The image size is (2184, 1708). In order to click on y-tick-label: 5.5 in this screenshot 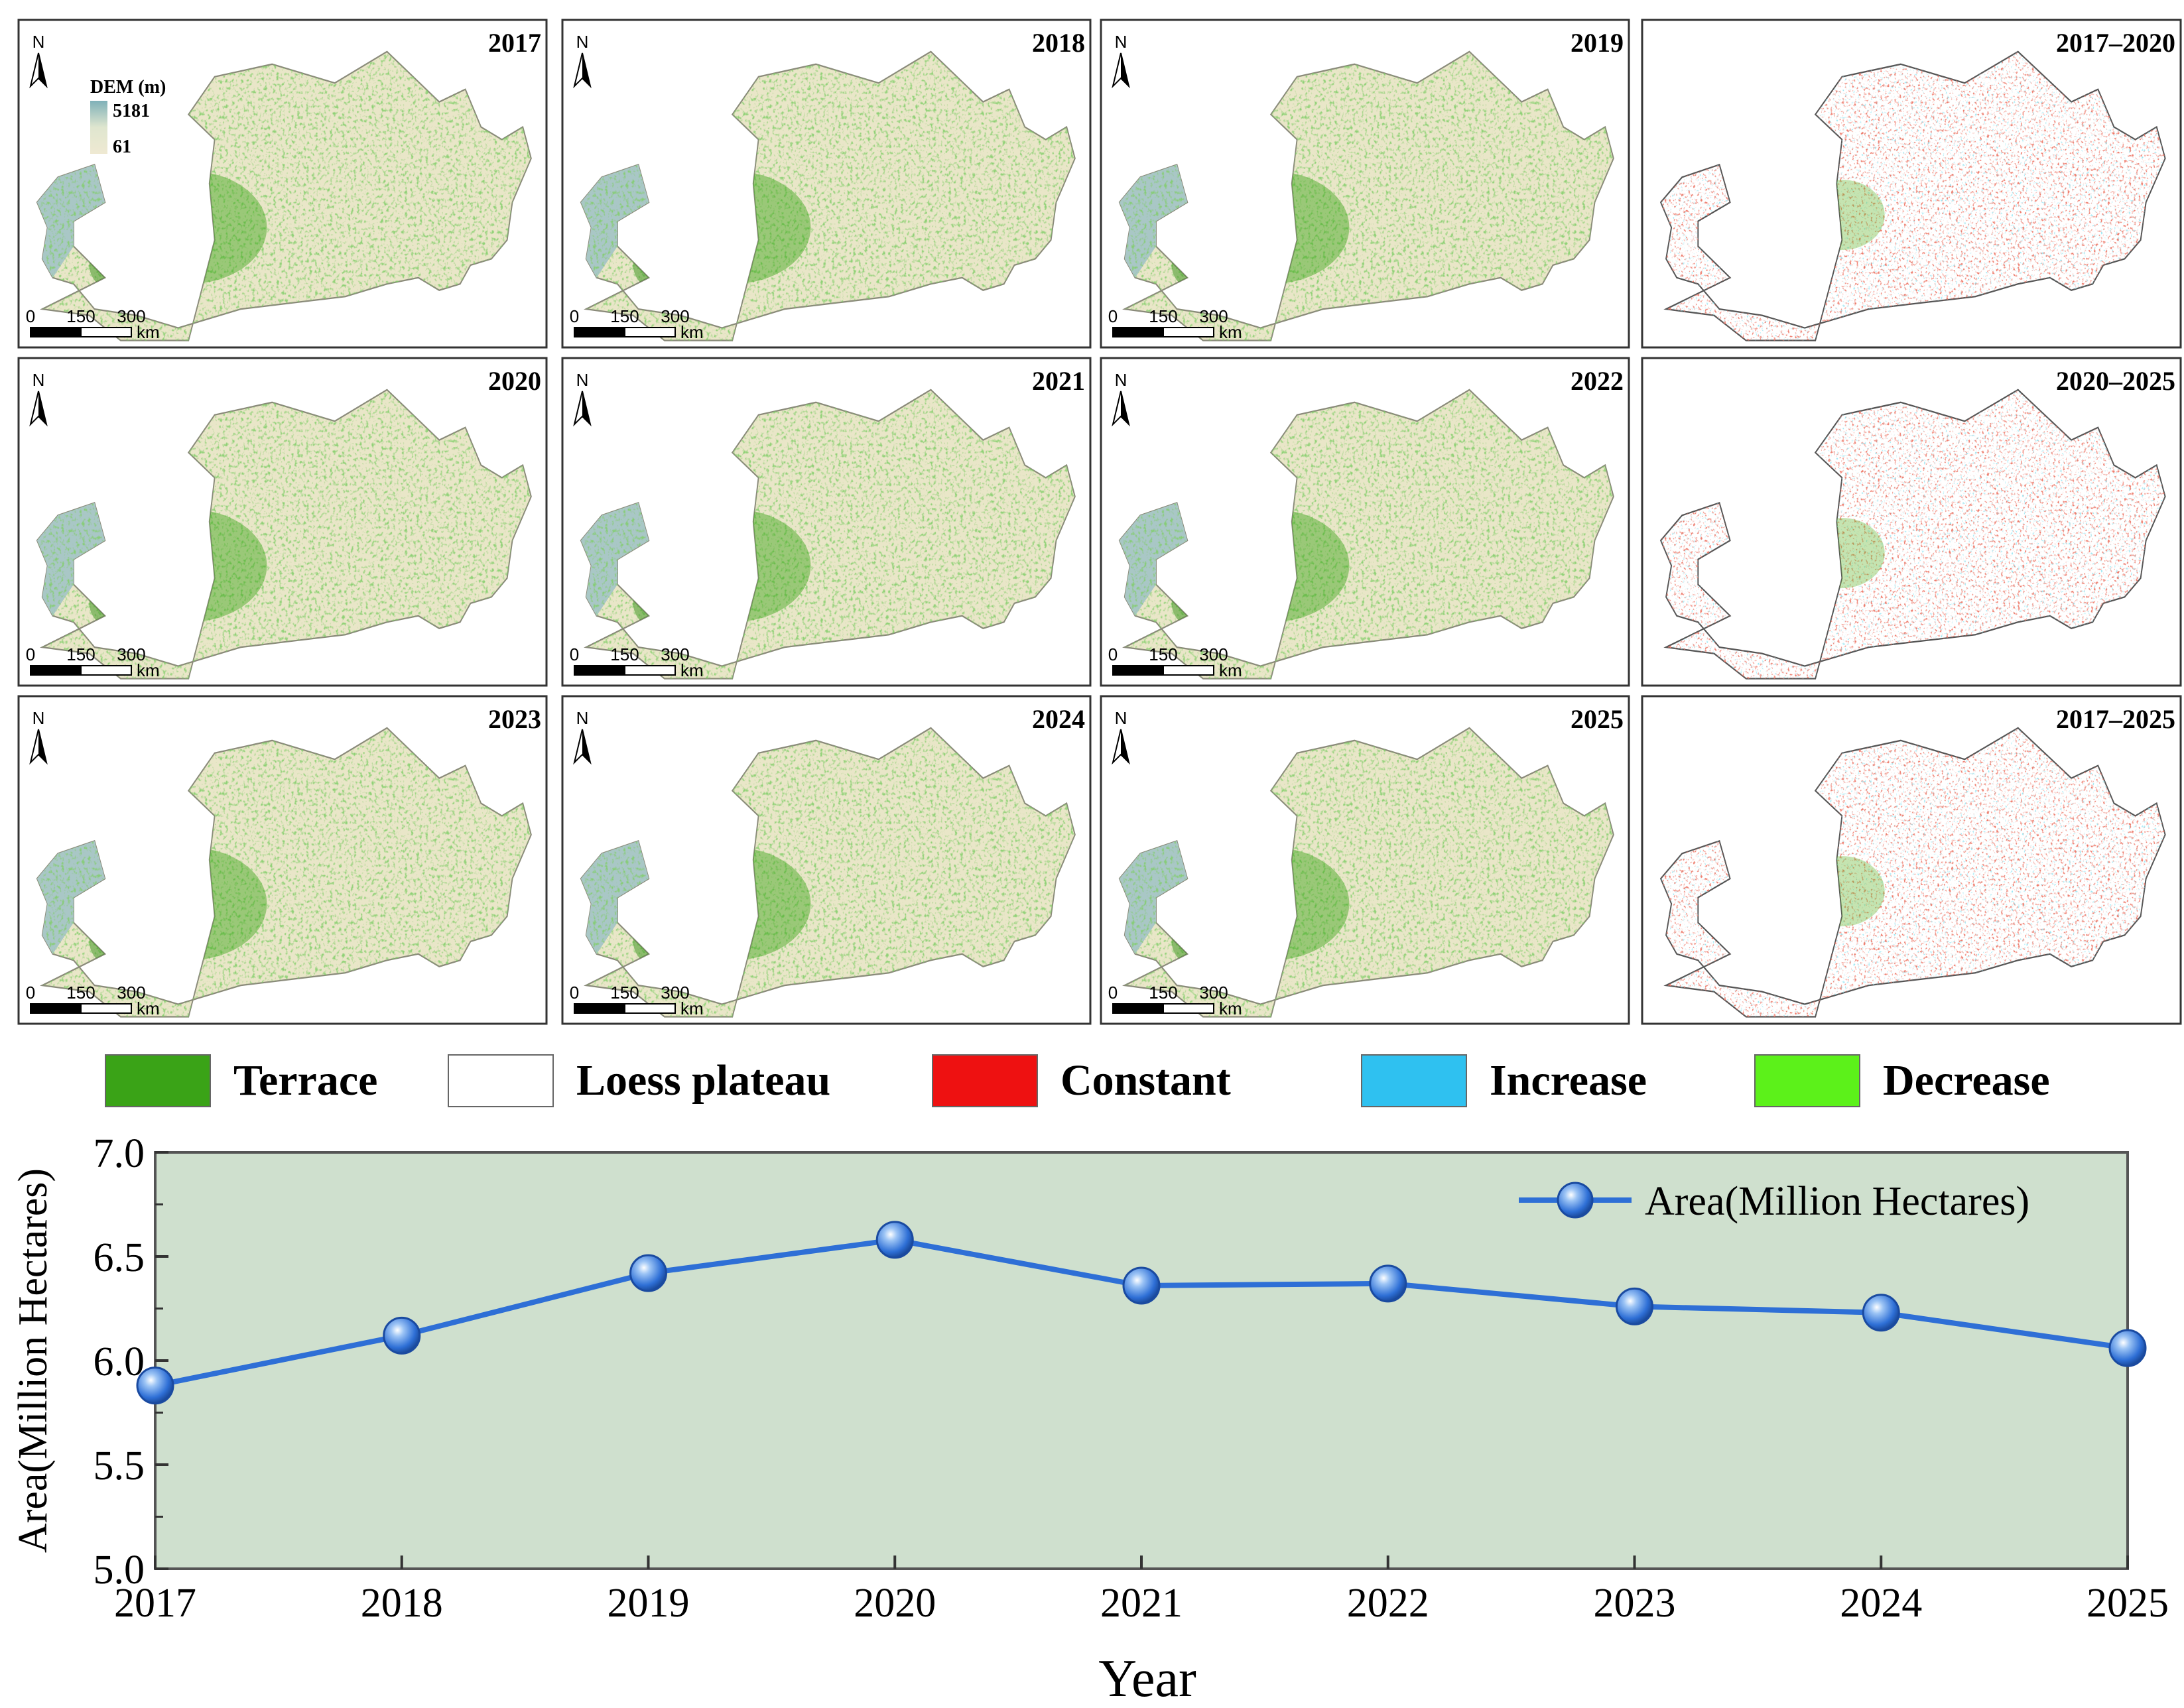, I will do `click(119, 1466)`.